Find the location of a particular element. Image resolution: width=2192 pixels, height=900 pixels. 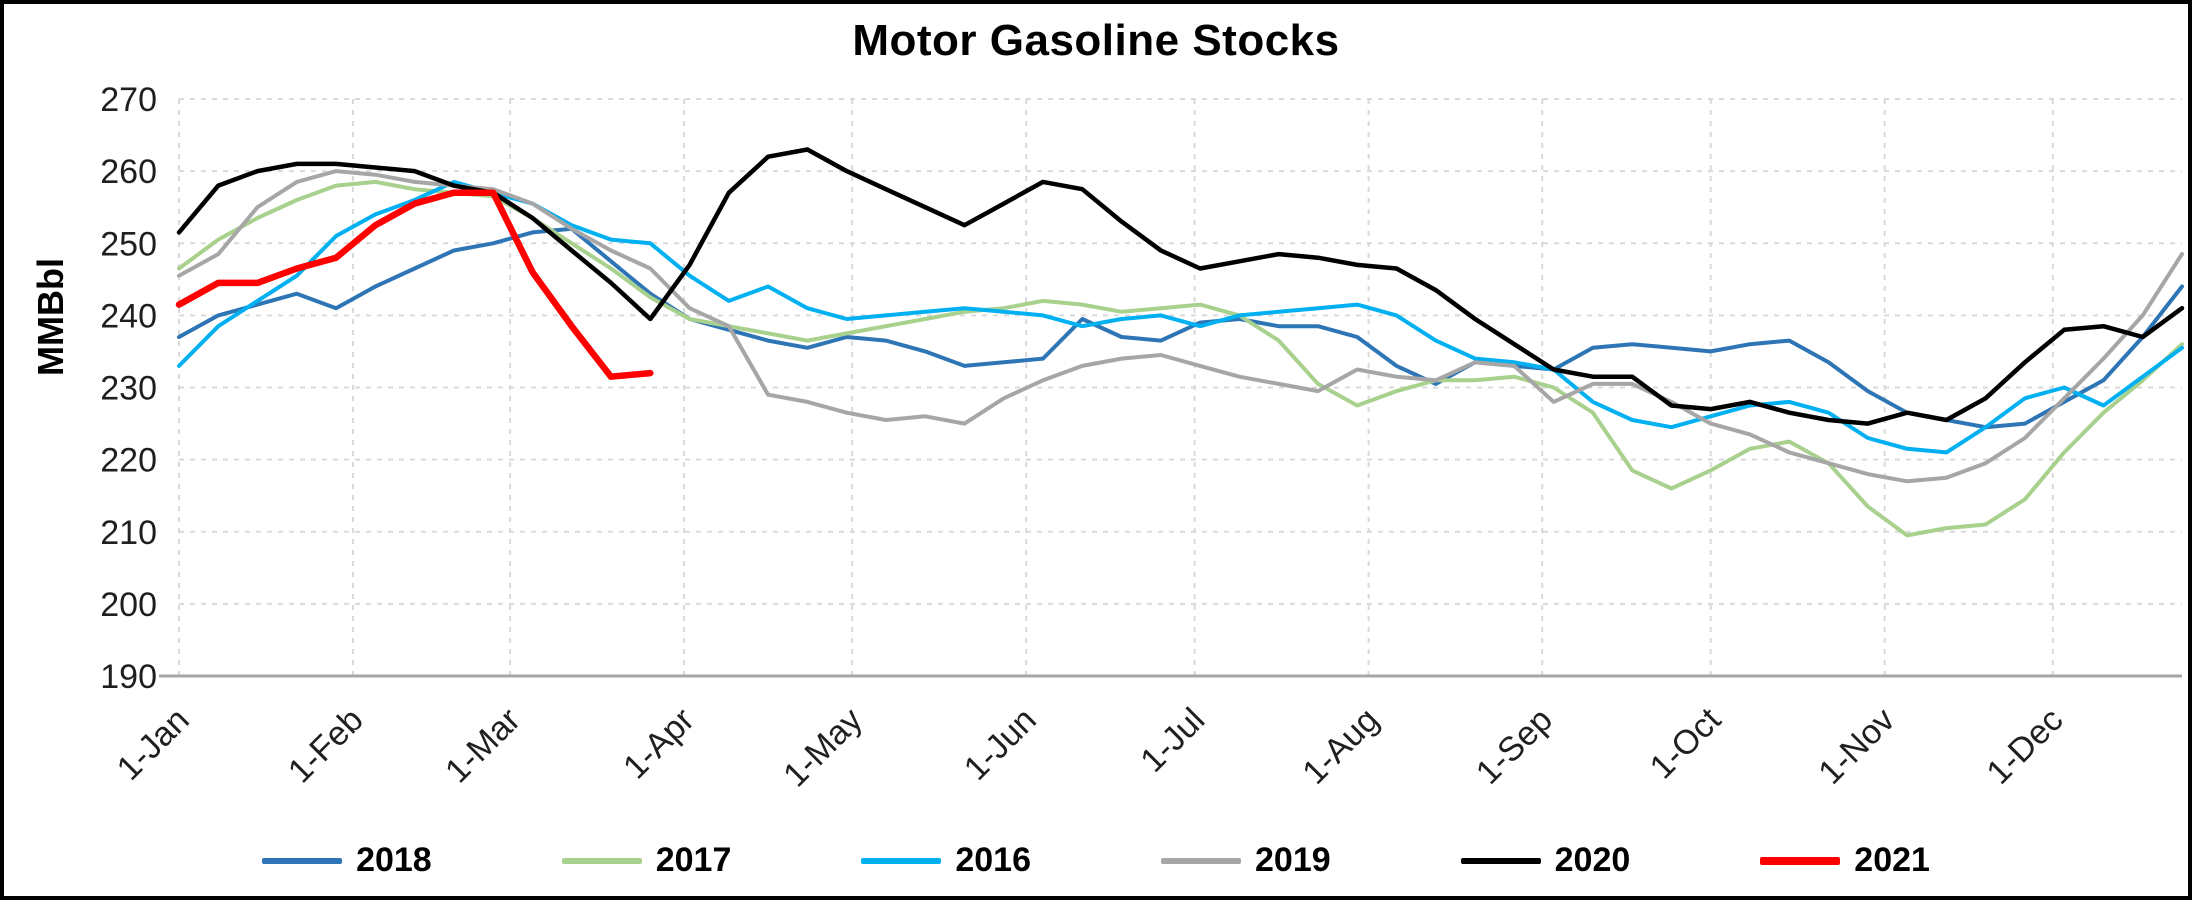

legend-label-2016: 2016 is located at coordinates (993, 860).